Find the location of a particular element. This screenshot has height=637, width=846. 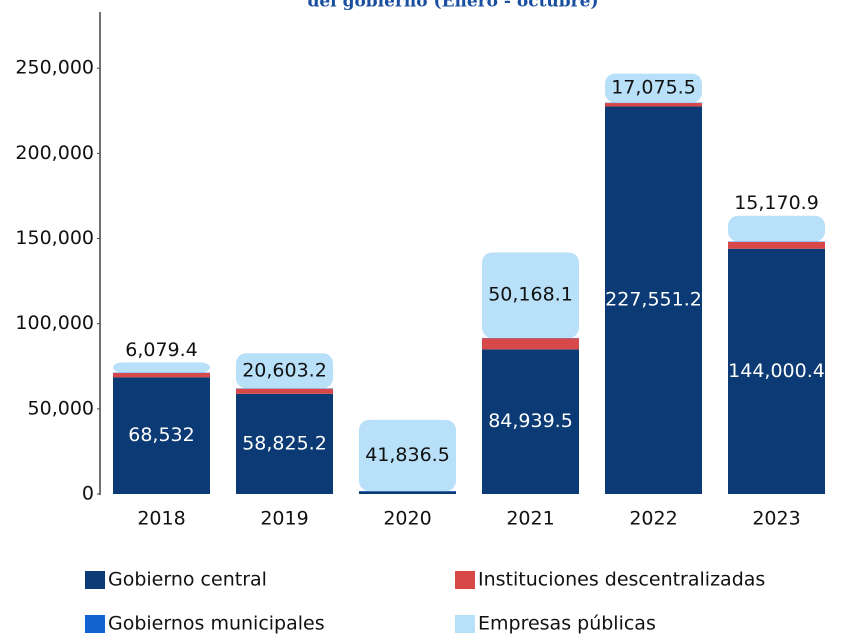

x-tick-label: 2023 is located at coordinates (776, 519).